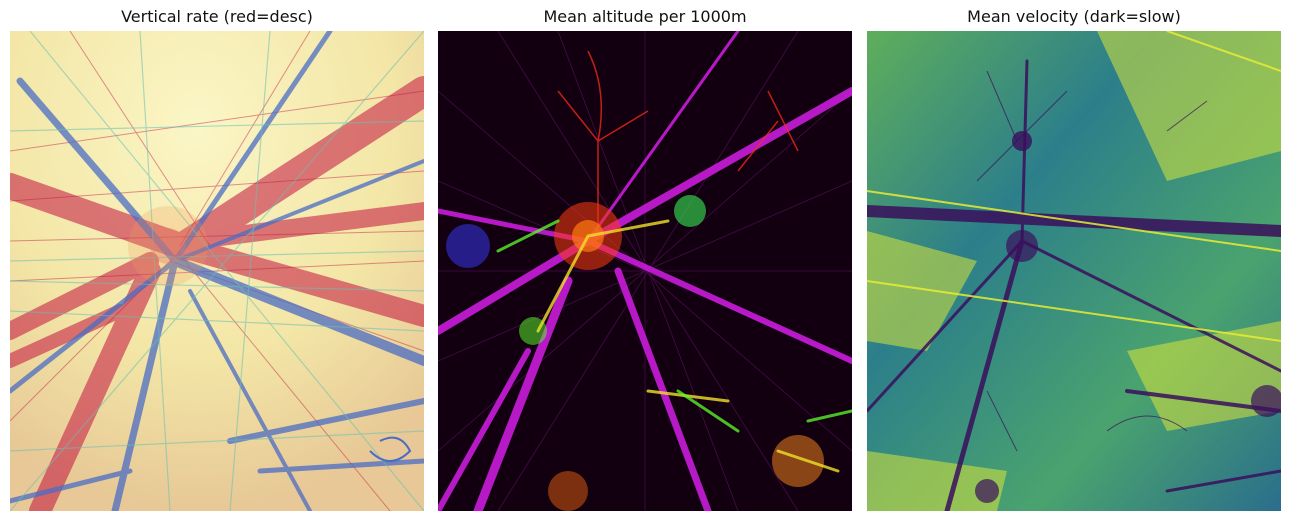 The height and width of the screenshot is (521, 1289). Describe the element at coordinates (645, 16) in the screenshot. I see `mean-altitude-title: Mean altitude per 1000m` at that location.